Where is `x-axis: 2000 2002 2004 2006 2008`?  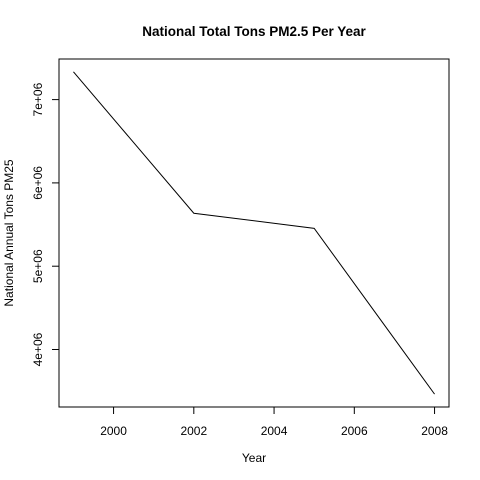 x-axis: 2000 2002 2004 2006 2008 is located at coordinates (274, 422).